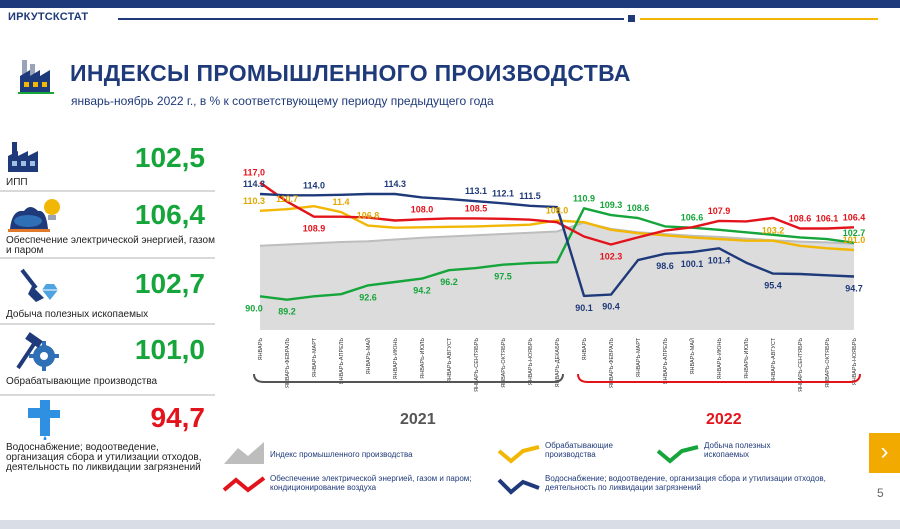 The width and height of the screenshot is (900, 529). Describe the element at coordinates (254, 173) in the screenshot. I see `data-label: 117,0` at that location.